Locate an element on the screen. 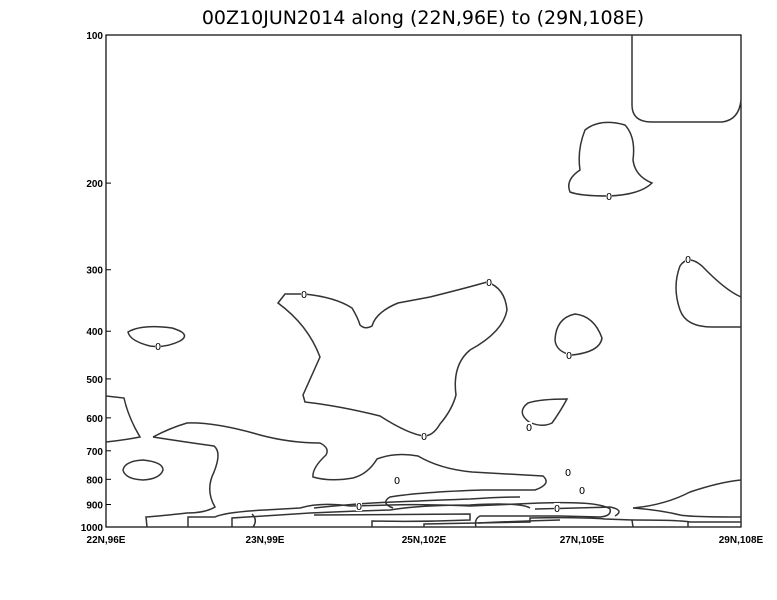  y-tick-label: 900 is located at coordinates (94, 505).